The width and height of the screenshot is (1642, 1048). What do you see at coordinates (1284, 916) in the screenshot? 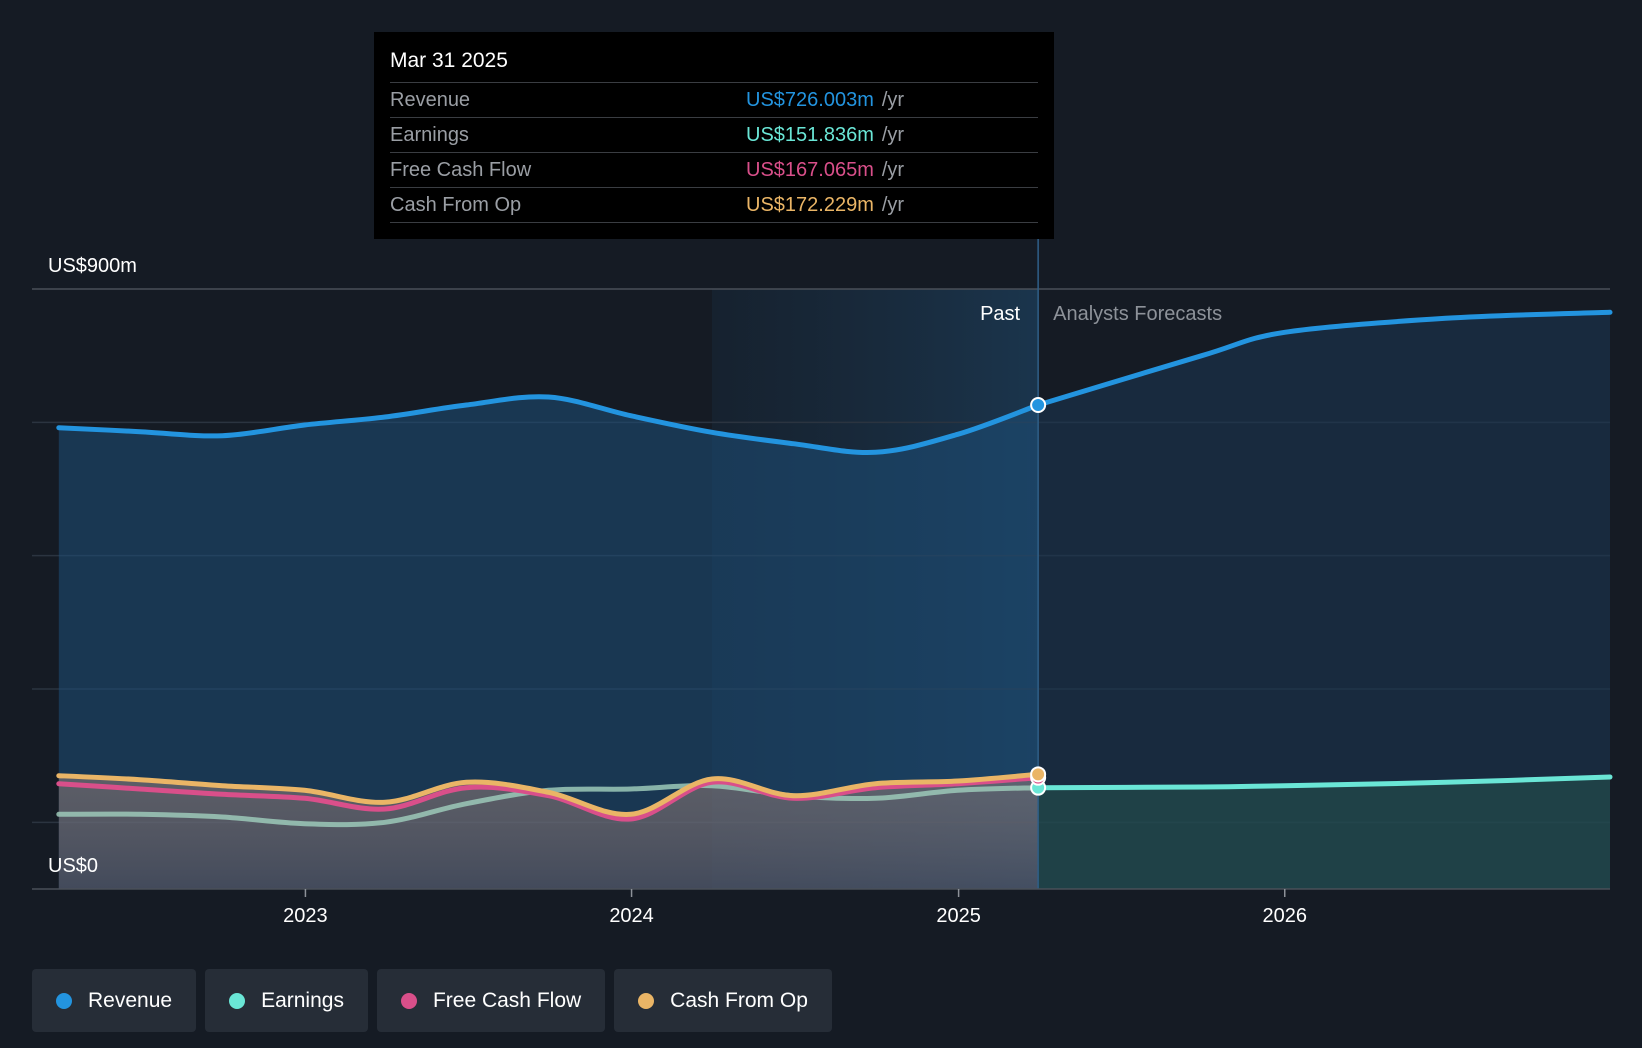
I see `x-tick-label: 2026` at bounding box center [1284, 916].